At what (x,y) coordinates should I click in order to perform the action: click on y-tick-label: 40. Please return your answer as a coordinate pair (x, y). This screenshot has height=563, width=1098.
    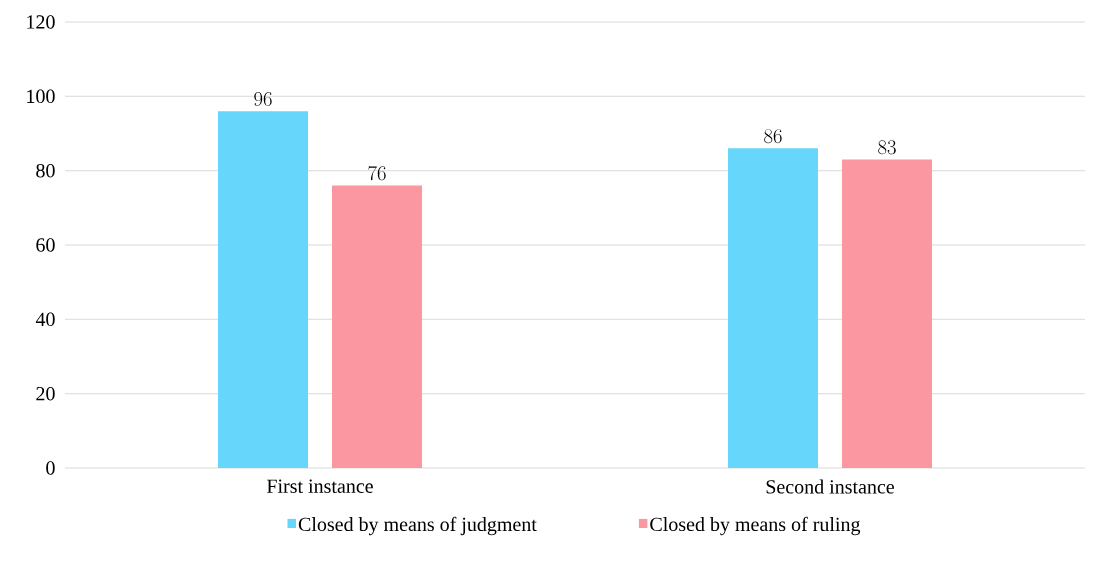
    Looking at the image, I should click on (45, 319).